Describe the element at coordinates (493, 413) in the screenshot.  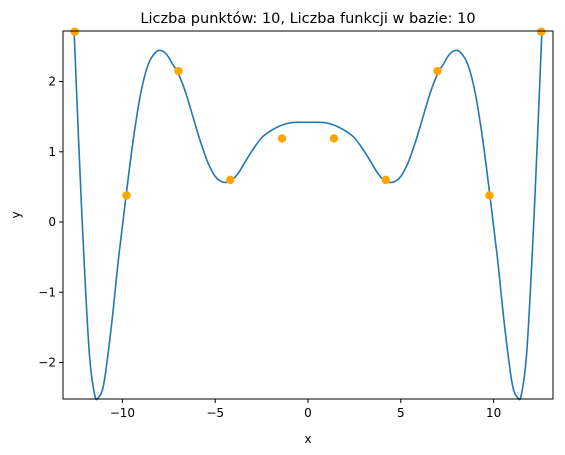
I see `x-tick-label: 10` at that location.